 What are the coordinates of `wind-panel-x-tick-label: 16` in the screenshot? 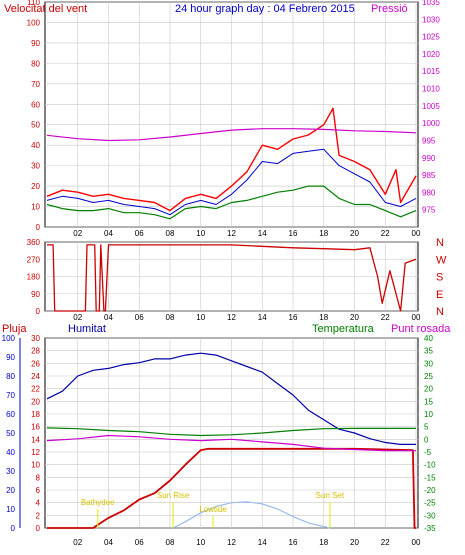 It's located at (293, 233).